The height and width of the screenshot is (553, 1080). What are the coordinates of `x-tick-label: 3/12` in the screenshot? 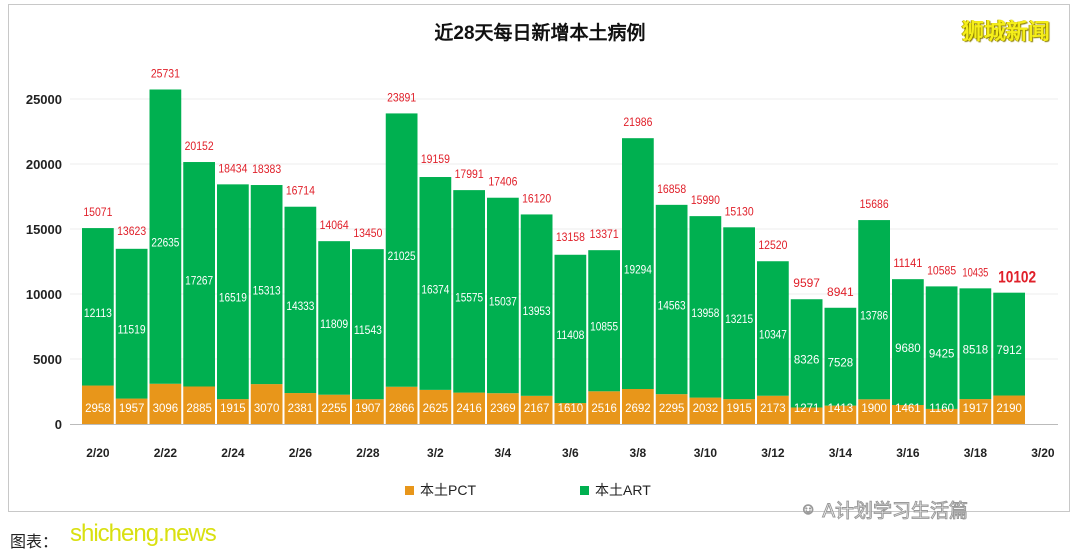 It's located at (773, 453).